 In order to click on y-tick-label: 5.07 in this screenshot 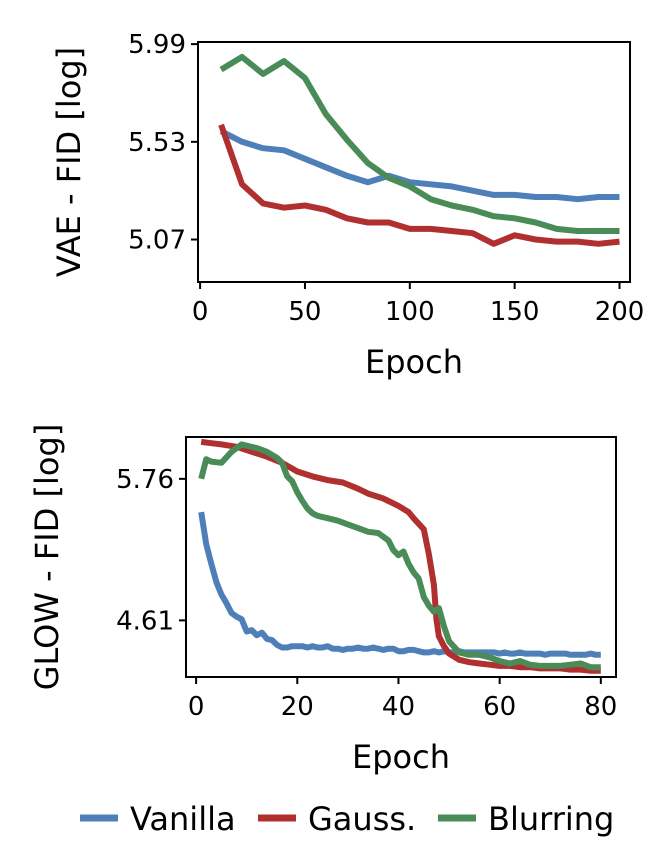, I will do `click(157, 241)`.